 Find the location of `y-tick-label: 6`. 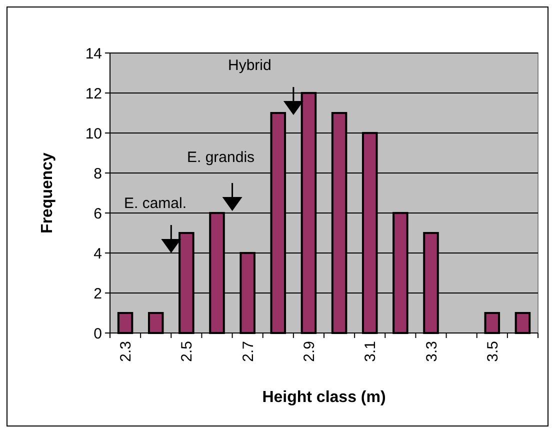

y-tick-label: 6 is located at coordinates (98, 213).